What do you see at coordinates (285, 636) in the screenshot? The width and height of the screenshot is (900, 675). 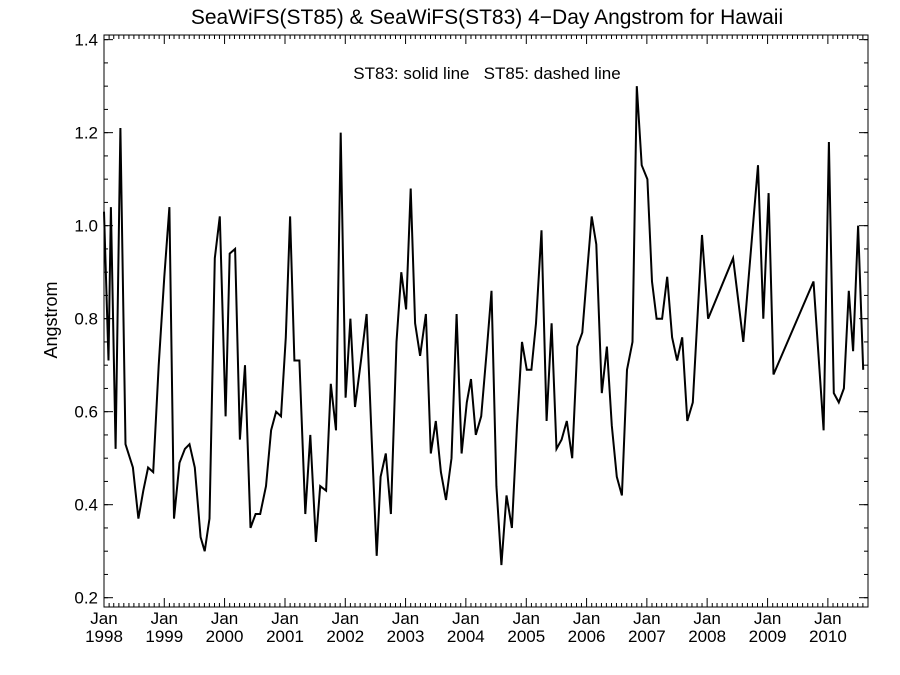 I see `x-tick-label-year: 2001` at bounding box center [285, 636].